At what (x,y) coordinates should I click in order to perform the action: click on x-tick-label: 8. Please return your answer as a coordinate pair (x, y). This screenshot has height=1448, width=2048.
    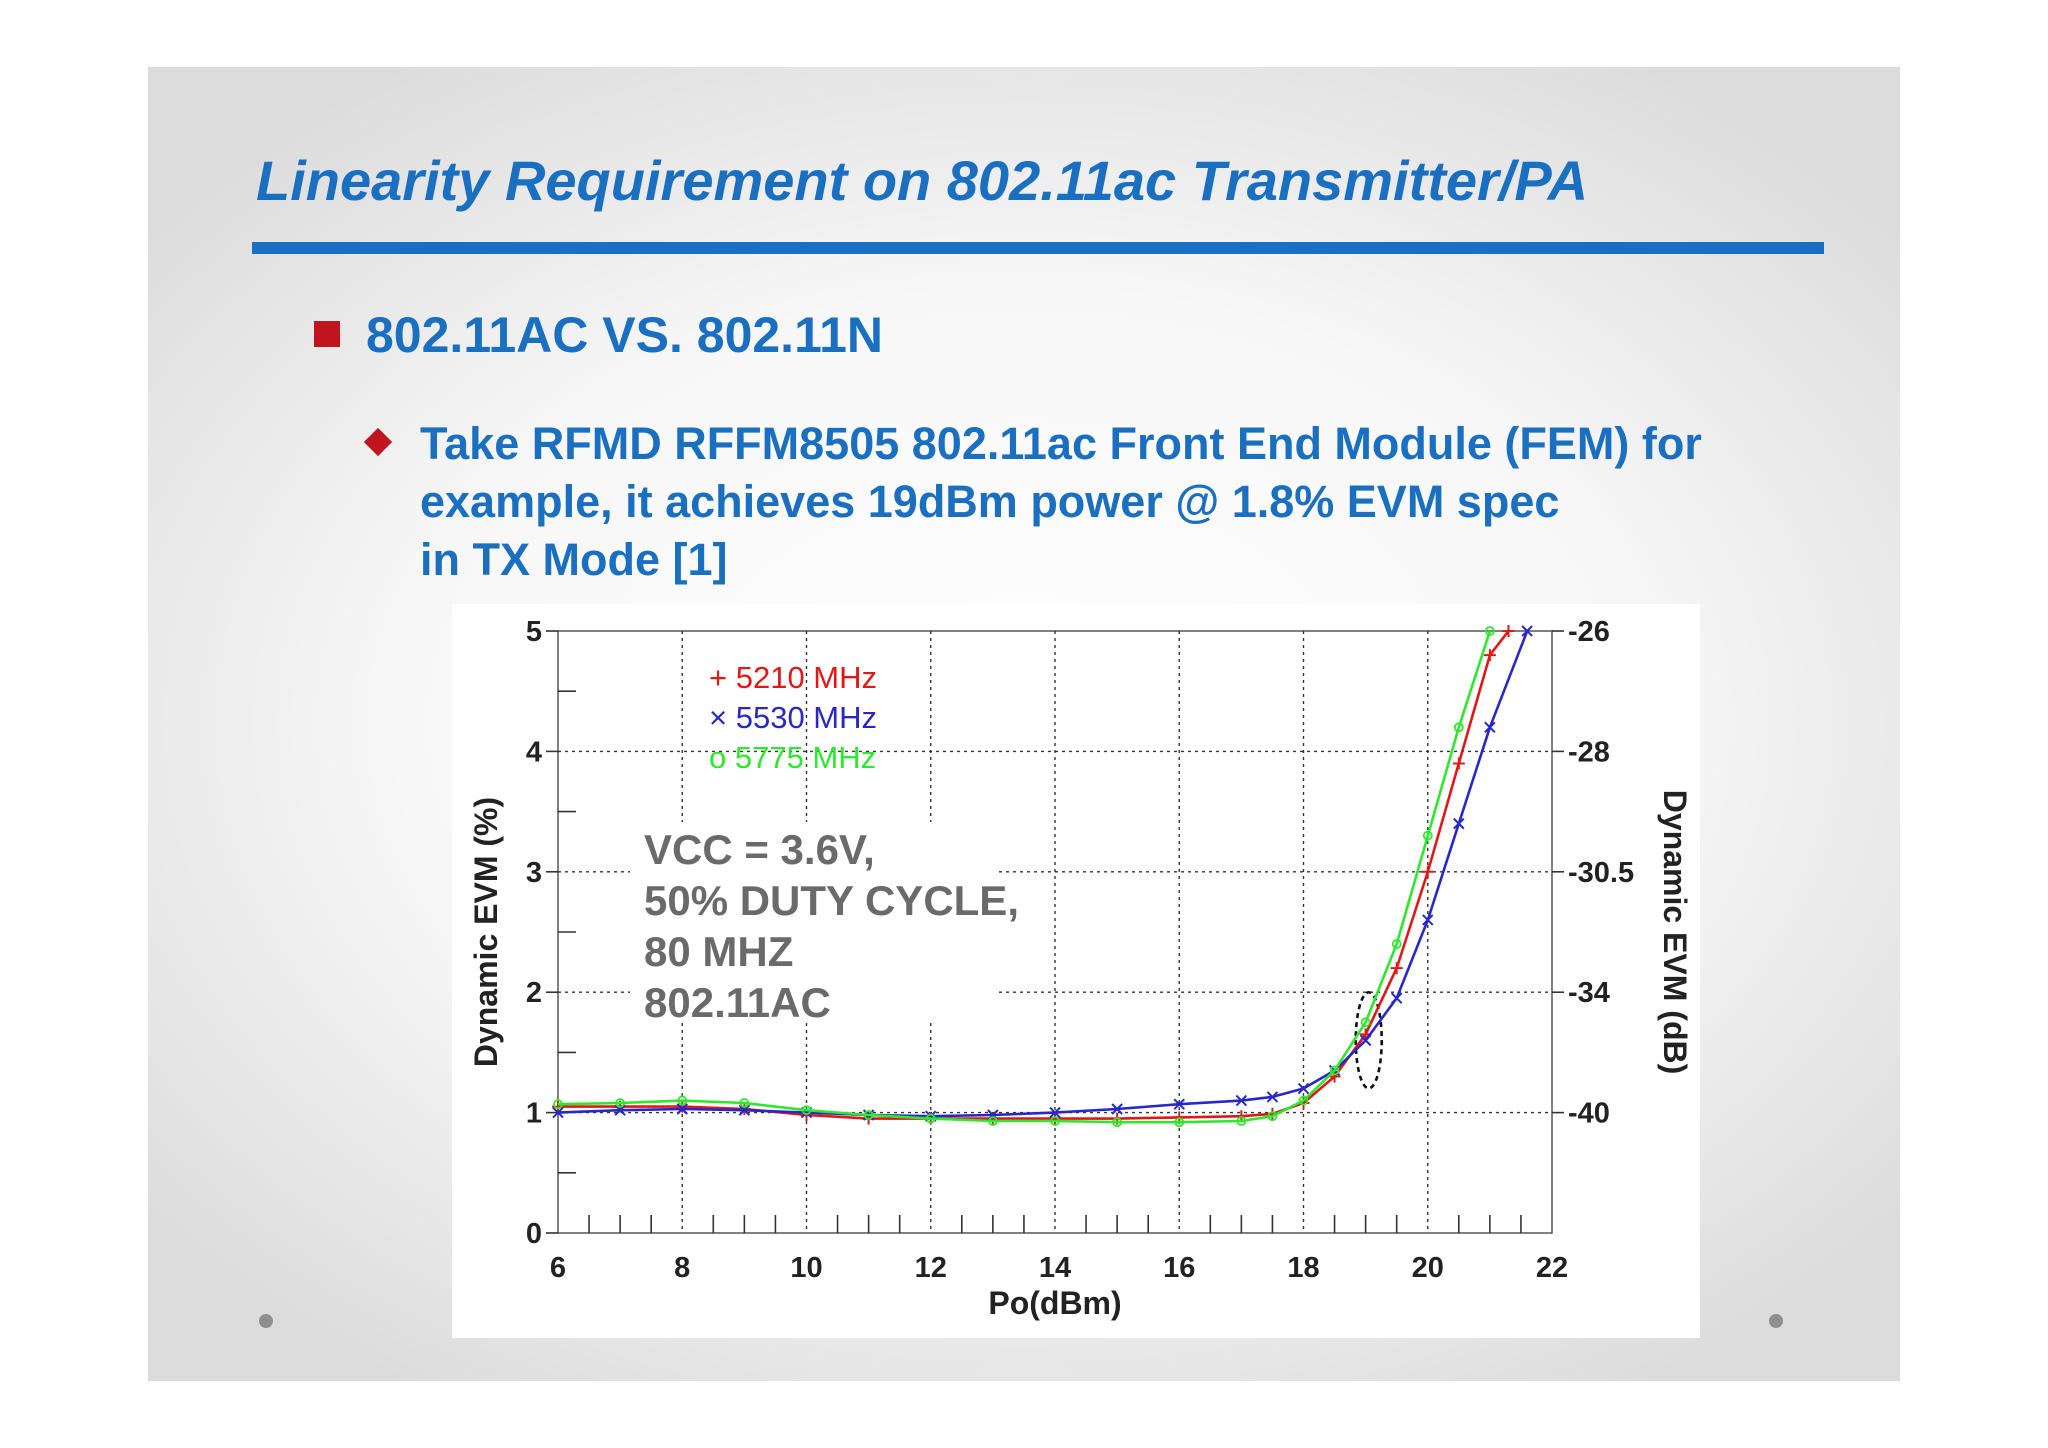
    Looking at the image, I should click on (682, 1268).